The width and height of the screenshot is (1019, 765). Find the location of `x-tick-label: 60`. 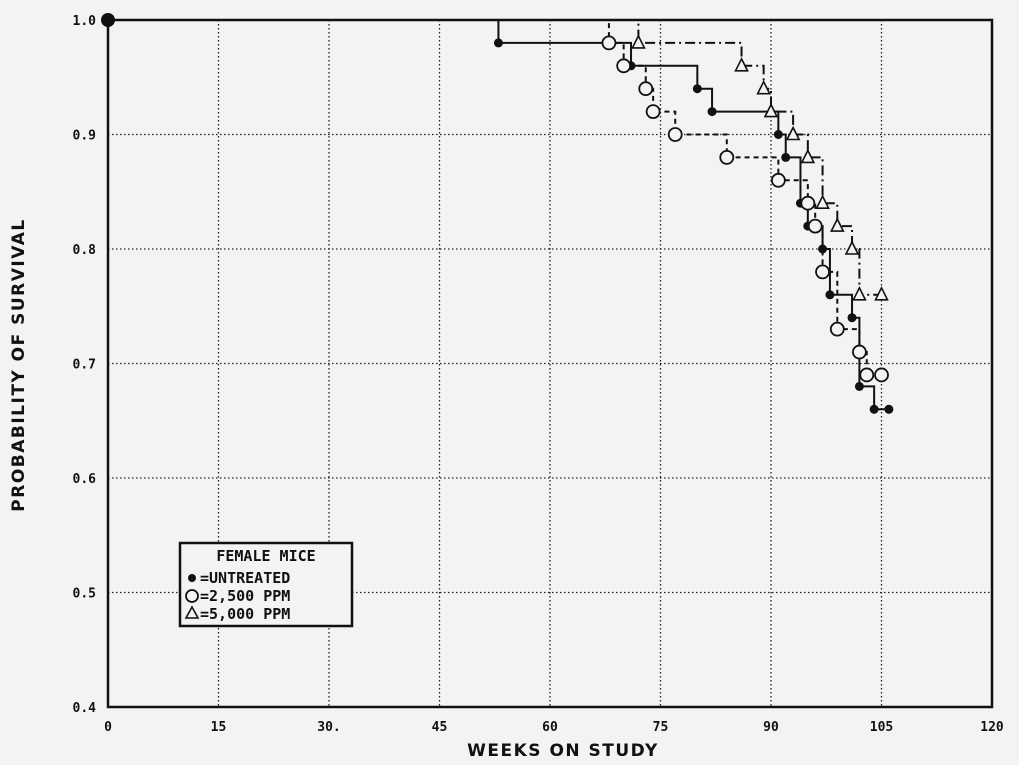

x-tick-label: 60 is located at coordinates (550, 727).